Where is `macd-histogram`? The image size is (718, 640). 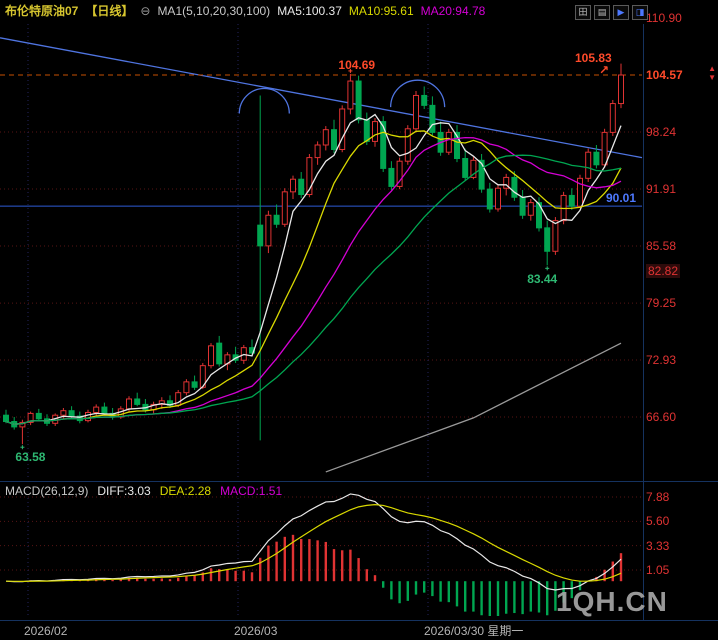
macd-histogram is located at coordinates (317, 575).